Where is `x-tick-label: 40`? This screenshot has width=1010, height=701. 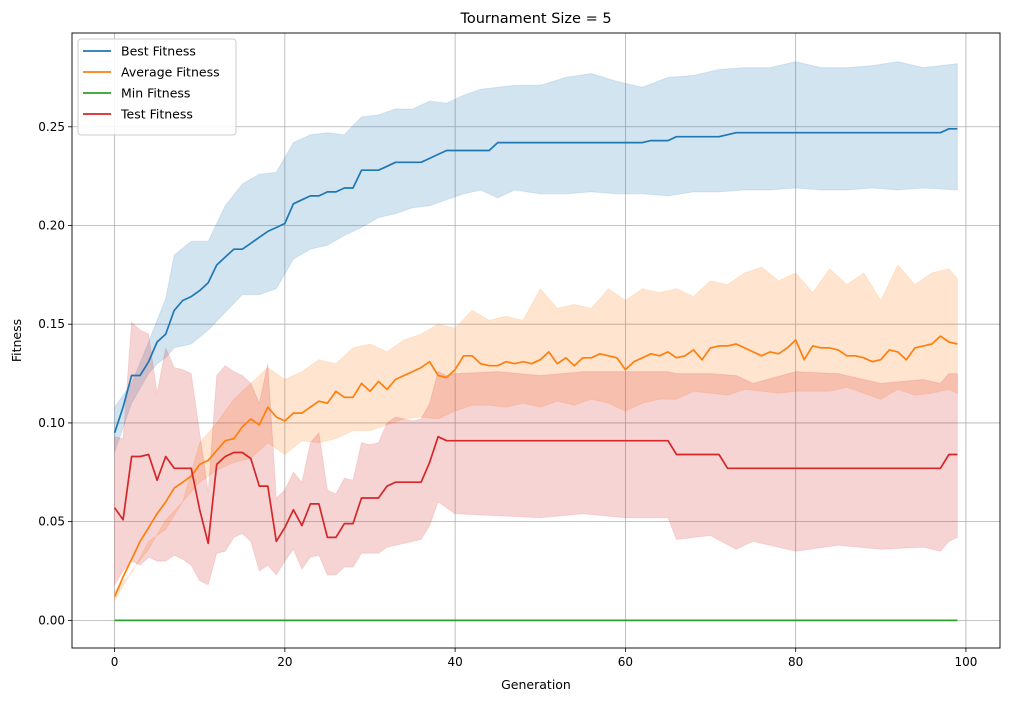 x-tick-label: 40 is located at coordinates (454, 662).